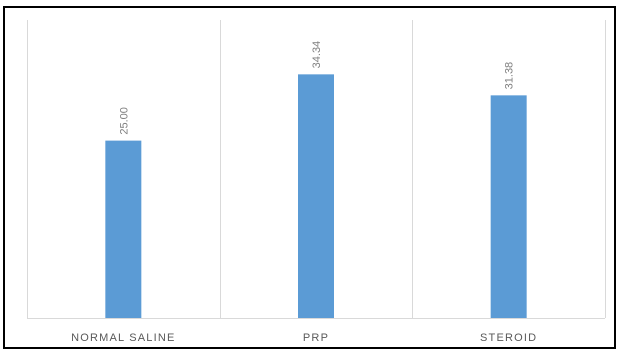 The image size is (623, 354). I want to click on x-tick-label-prp: PRP, so click(316, 338).